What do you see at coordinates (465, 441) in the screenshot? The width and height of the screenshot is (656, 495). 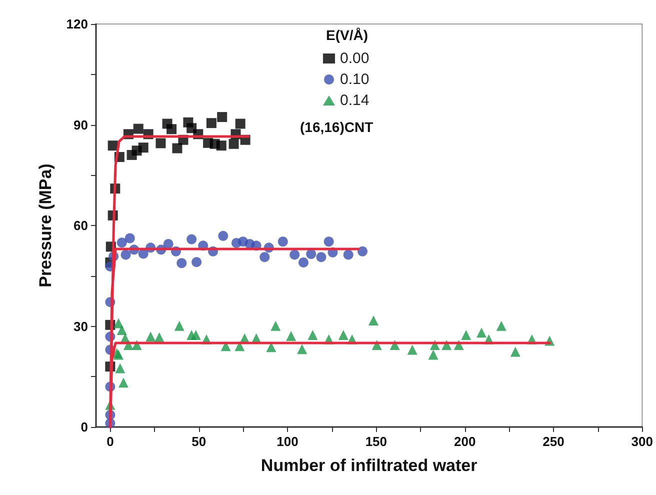 I see `x-tick-label: 200` at bounding box center [465, 441].